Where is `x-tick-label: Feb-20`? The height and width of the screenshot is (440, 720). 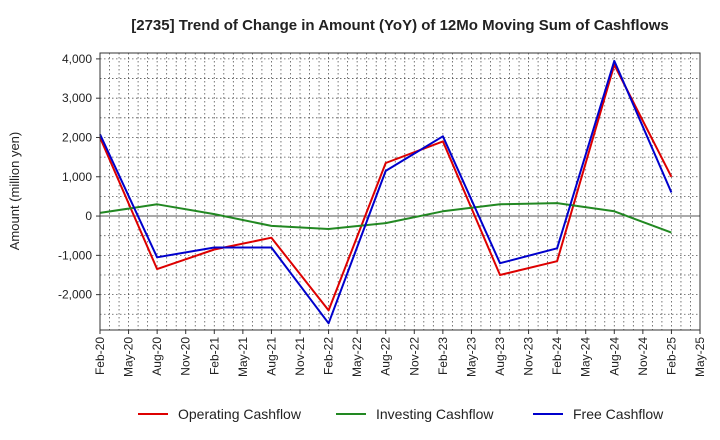
x-tick-label: Feb-20 is located at coordinates (100, 356).